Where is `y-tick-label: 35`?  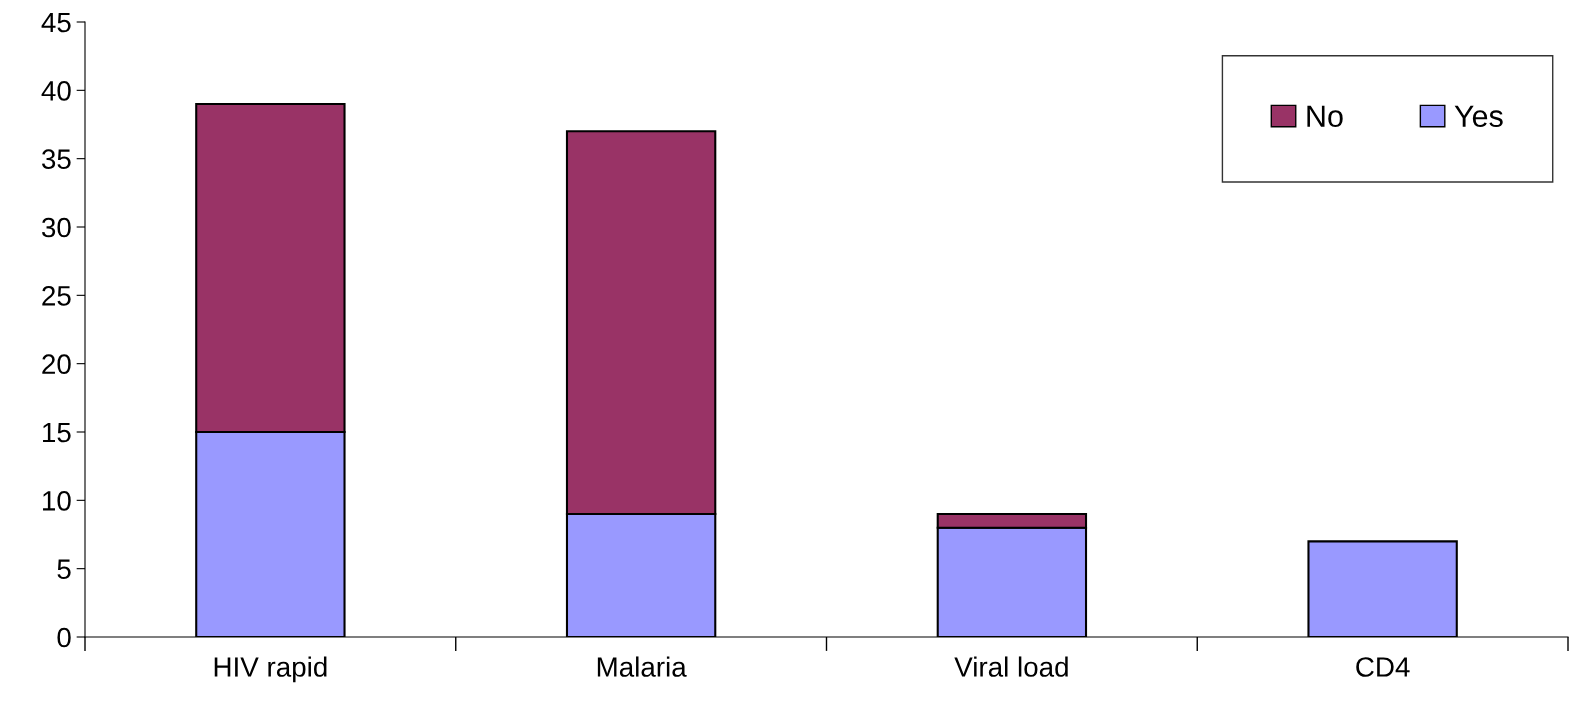 y-tick-label: 35 is located at coordinates (56, 159).